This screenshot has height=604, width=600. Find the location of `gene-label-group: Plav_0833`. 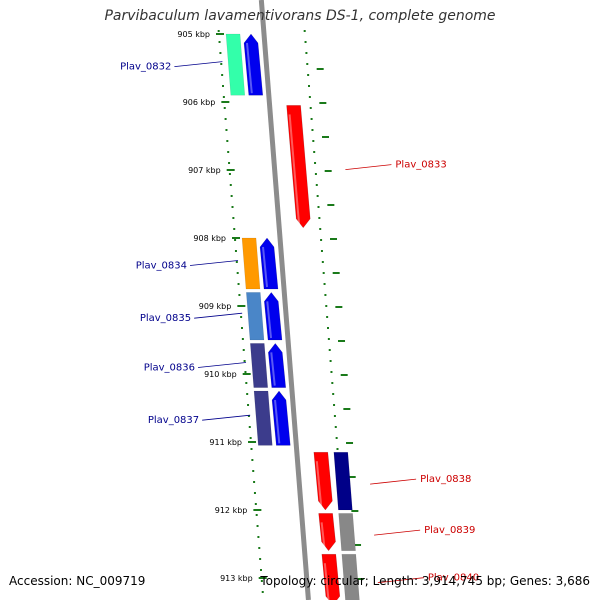

gene-label-group: Plav_0833 is located at coordinates (396, 165).